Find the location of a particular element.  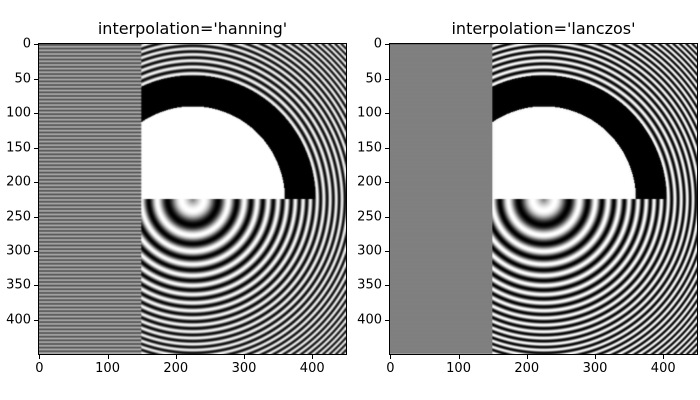

subplot-title-hanning: interpolation='hanning' is located at coordinates (192, 29).